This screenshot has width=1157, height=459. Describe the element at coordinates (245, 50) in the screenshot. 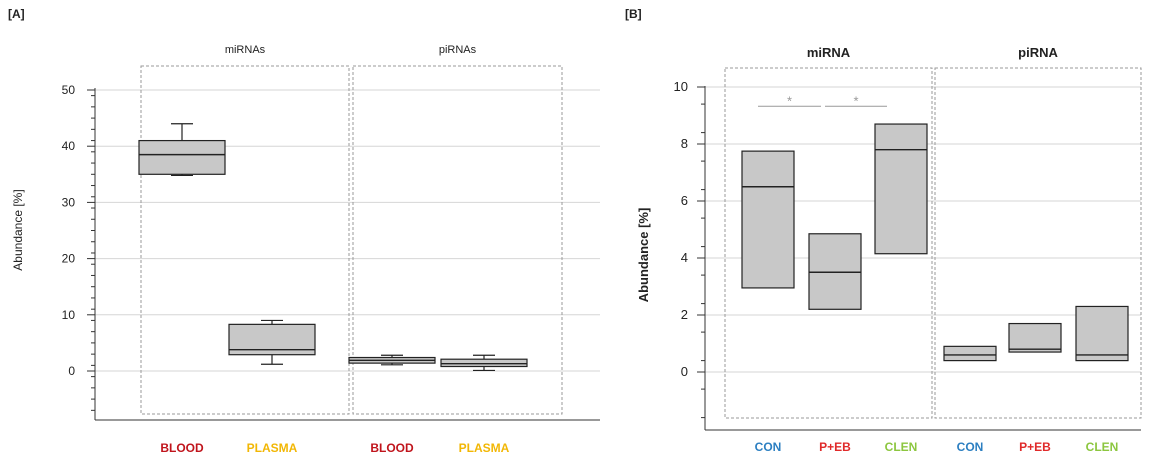

I see `group-label: miRNAs` at that location.